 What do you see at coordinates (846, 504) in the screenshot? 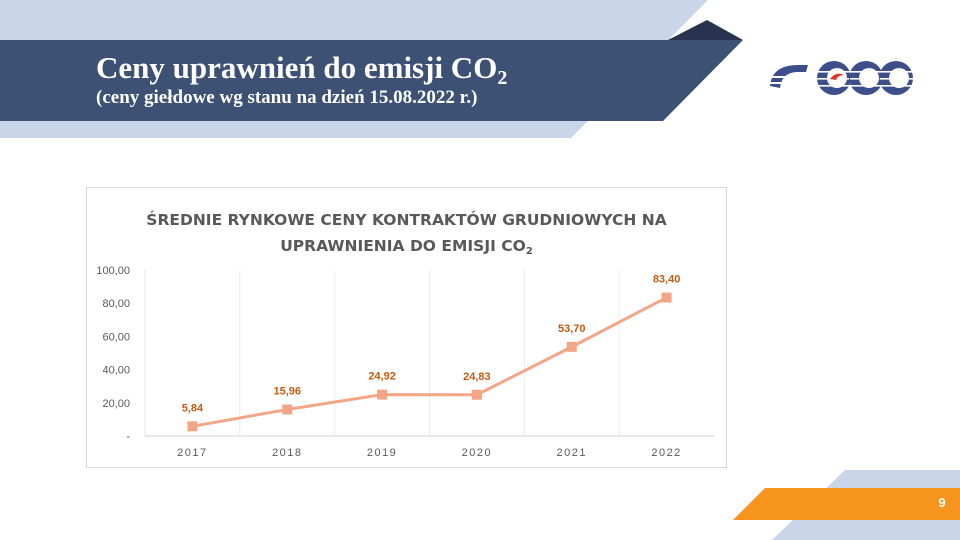
I see `orange-footer-bar` at bounding box center [846, 504].